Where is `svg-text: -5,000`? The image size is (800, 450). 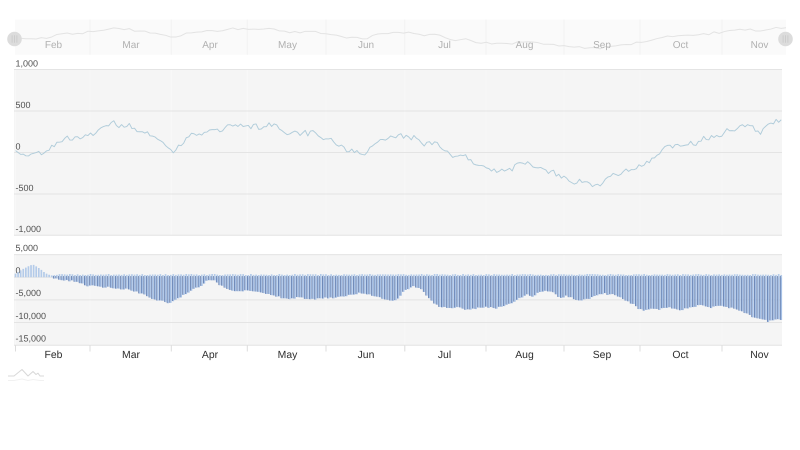
svg-text: -5,000 is located at coordinates (29, 293).